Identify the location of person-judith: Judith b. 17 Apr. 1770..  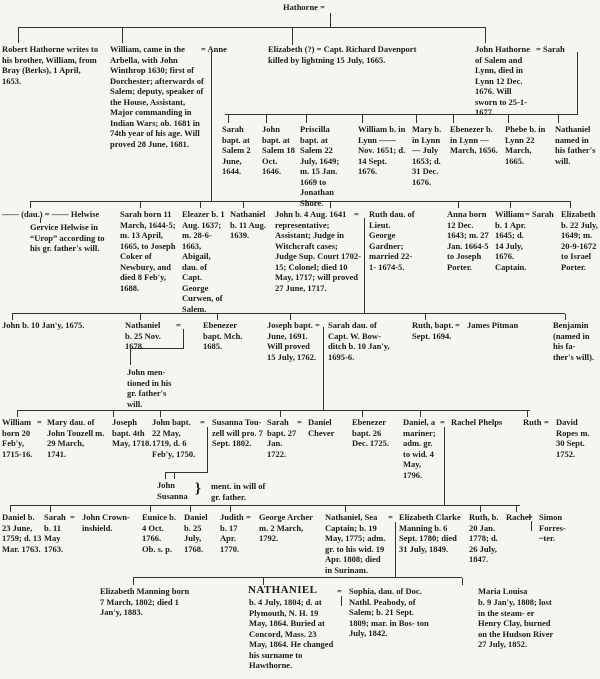
(232, 533).